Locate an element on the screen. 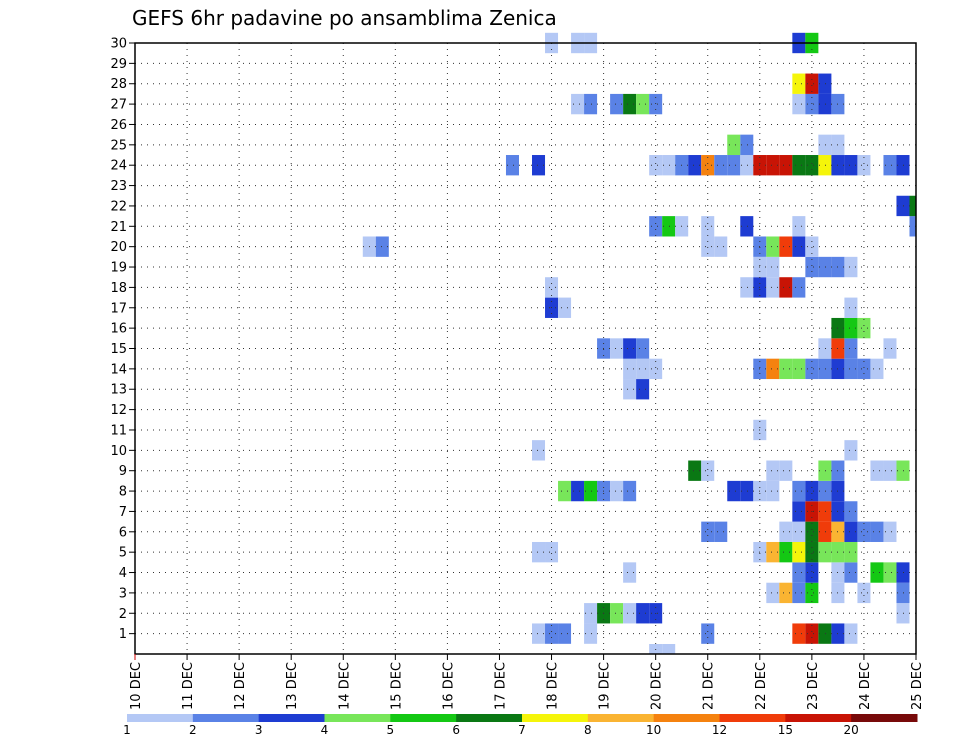 The image size is (960, 742). y-tick-label: 17 is located at coordinates (118, 308).